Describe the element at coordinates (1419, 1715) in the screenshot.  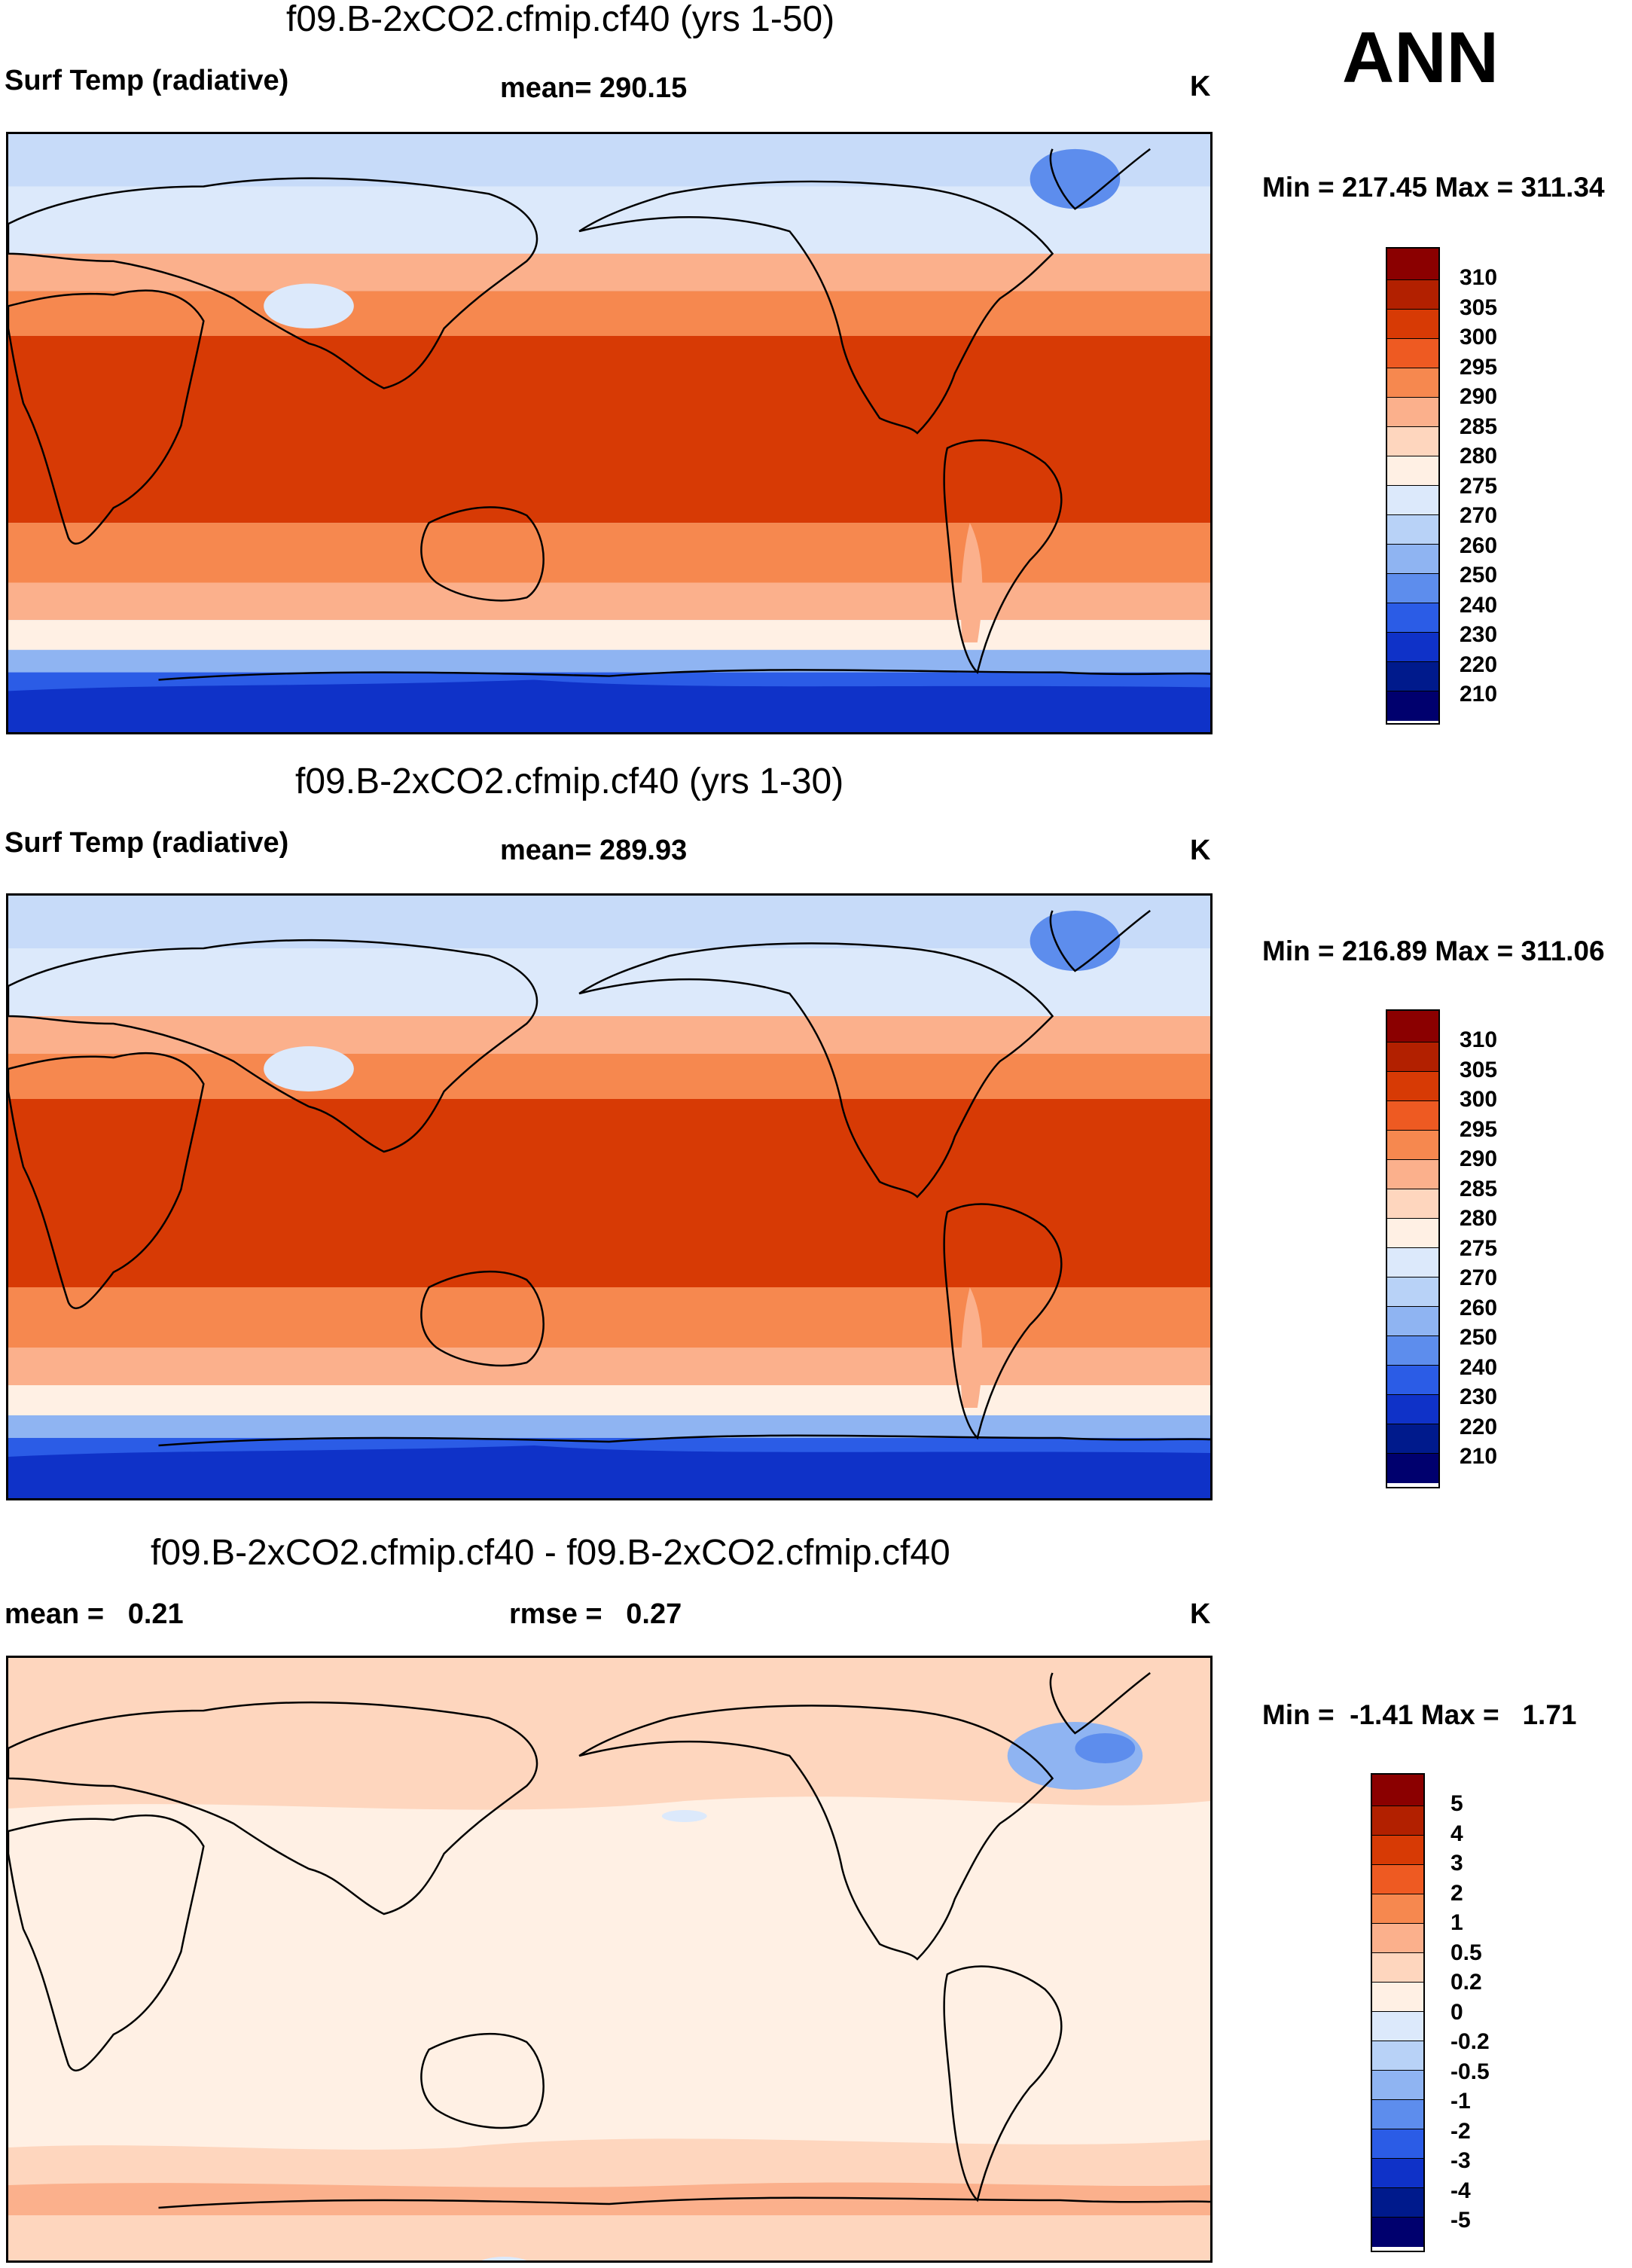
I see `min-max-label: Min = -1.41 Max = 1.71` at that location.